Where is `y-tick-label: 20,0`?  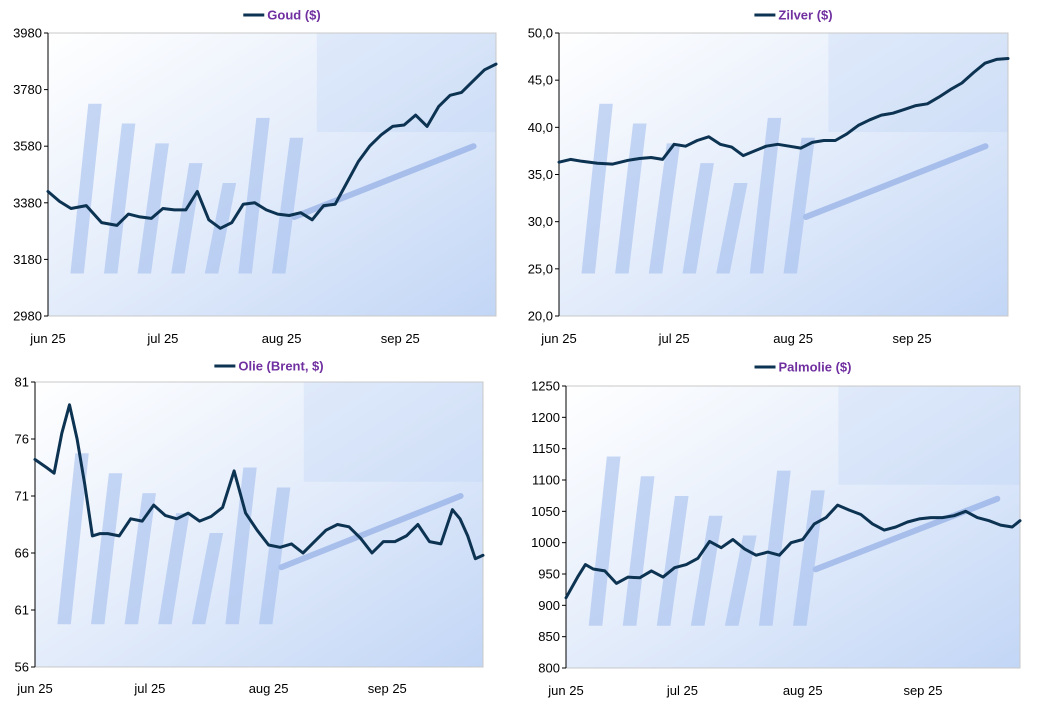
y-tick-label: 20,0 is located at coordinates (540, 316).